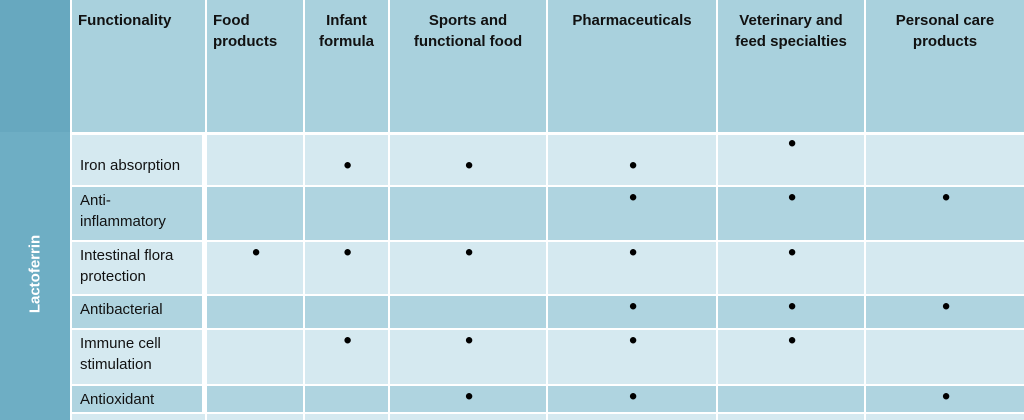  I want to click on row-label: Iron absorption, so click(137, 160).